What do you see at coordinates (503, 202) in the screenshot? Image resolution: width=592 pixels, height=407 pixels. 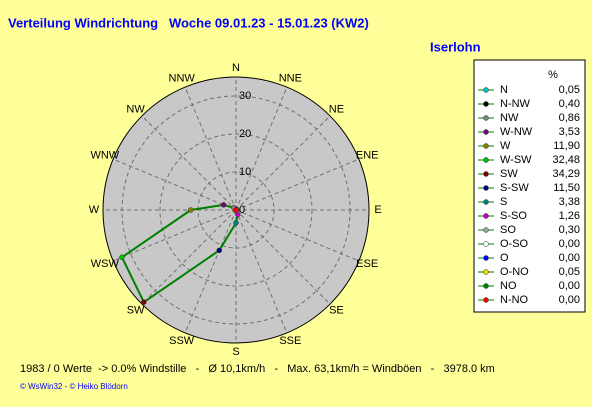 I see `legend-label: S` at bounding box center [503, 202].